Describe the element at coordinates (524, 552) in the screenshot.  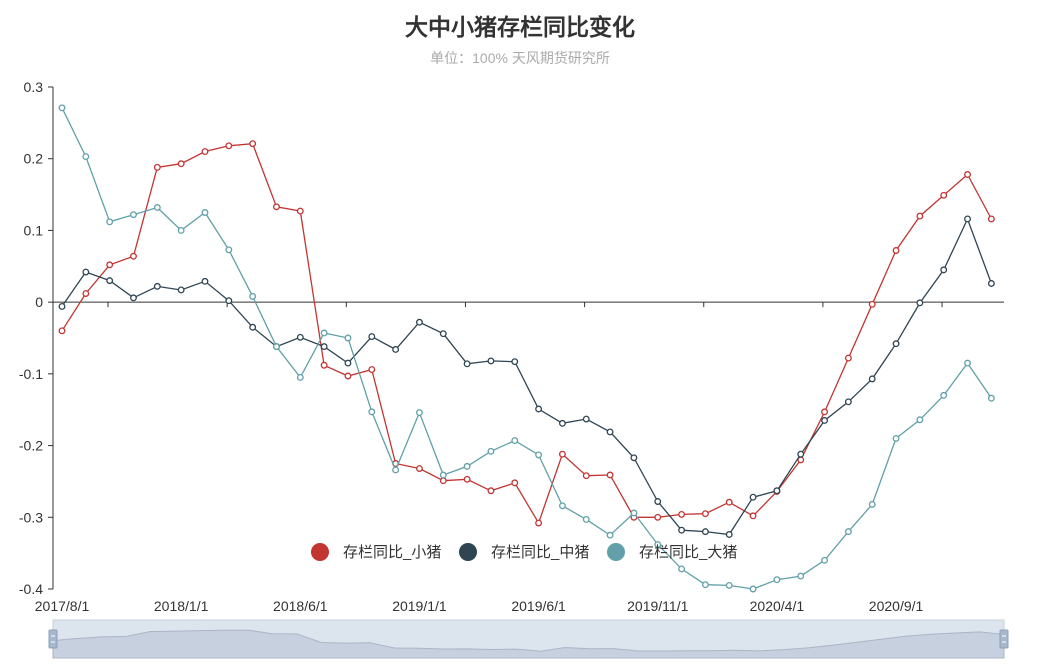
I see `legend-item-2: 存栏同比_中猪` at that location.